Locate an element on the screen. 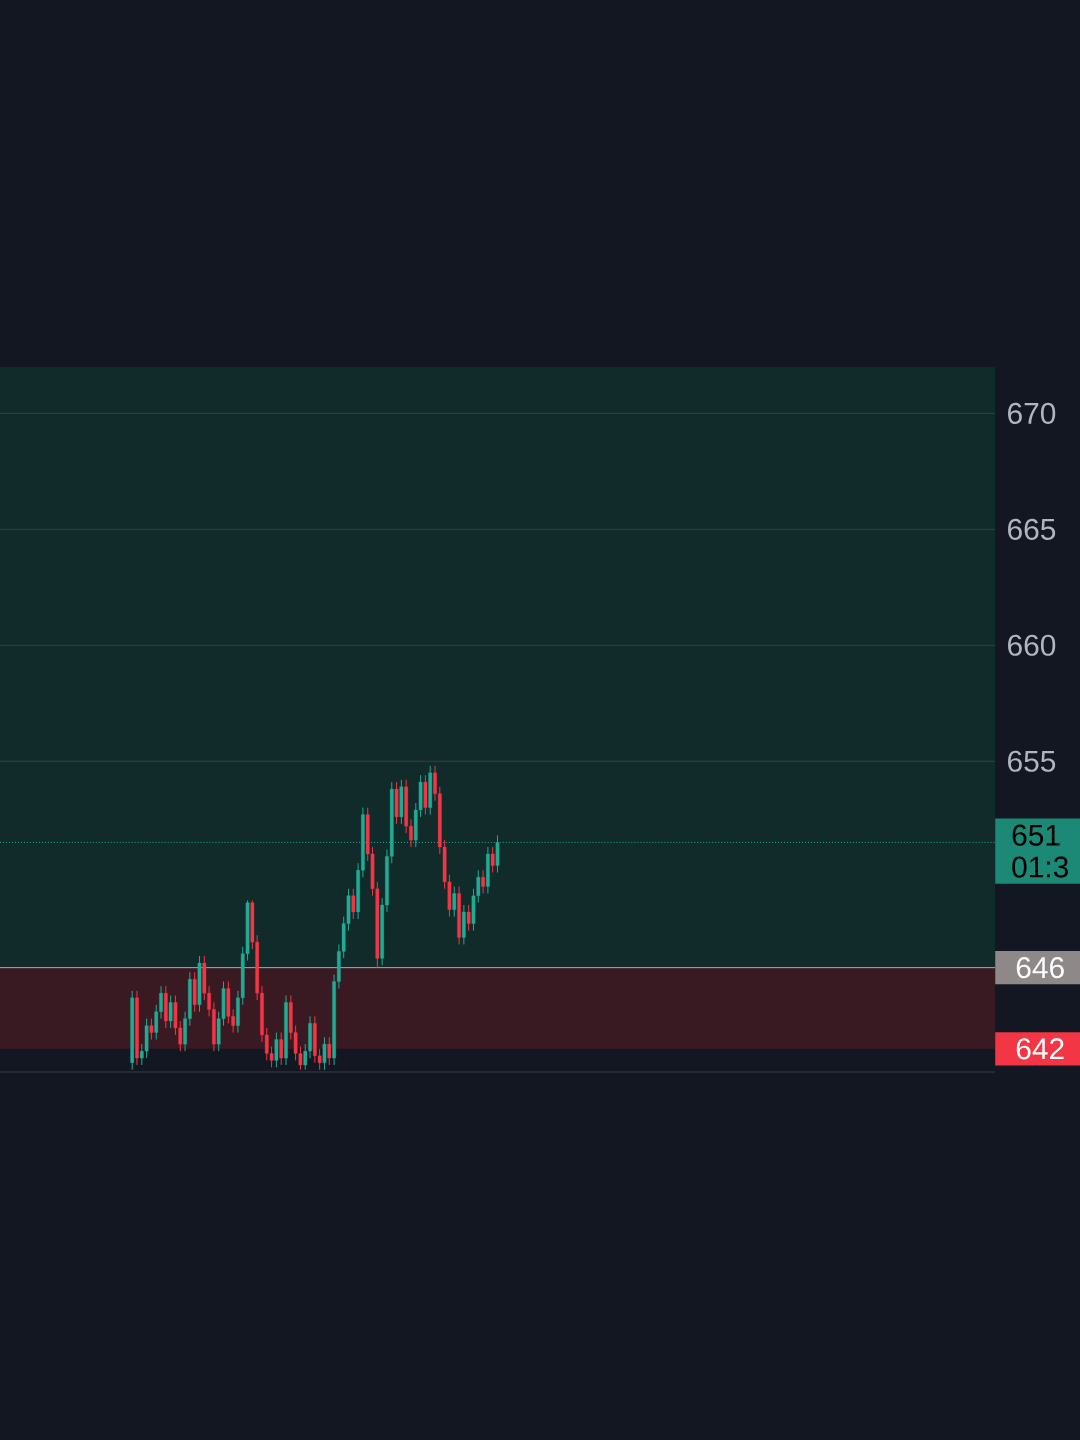 This screenshot has width=1080, height=1440. ref-line-label: 651 is located at coordinates (1036, 835).